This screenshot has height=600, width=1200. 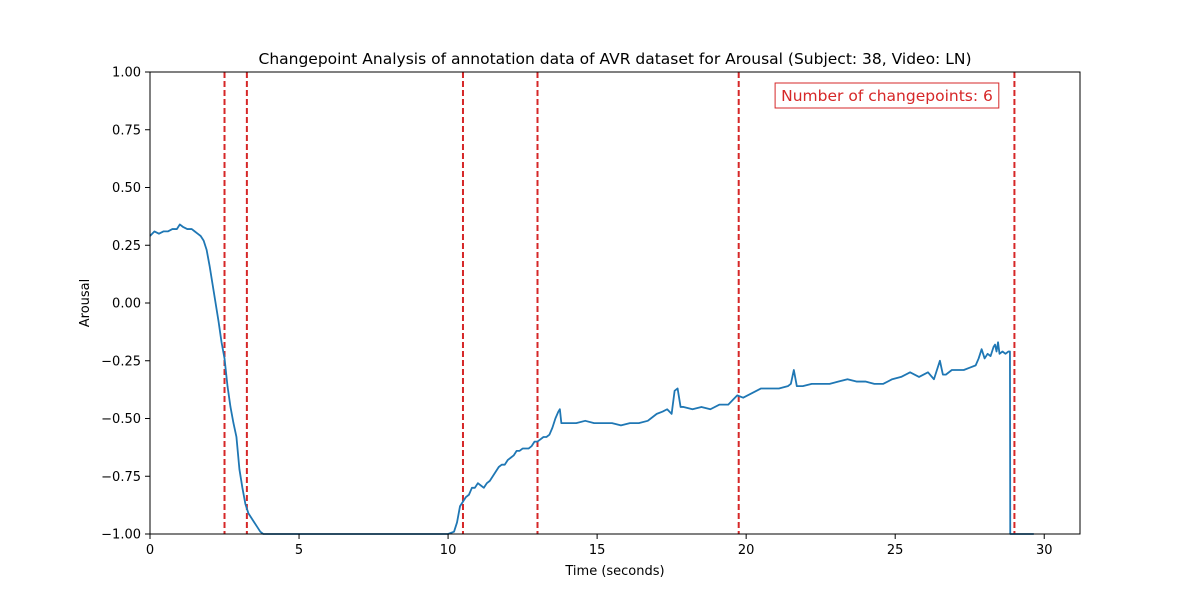 I want to click on x-tick-label: 5, so click(x=299, y=550).